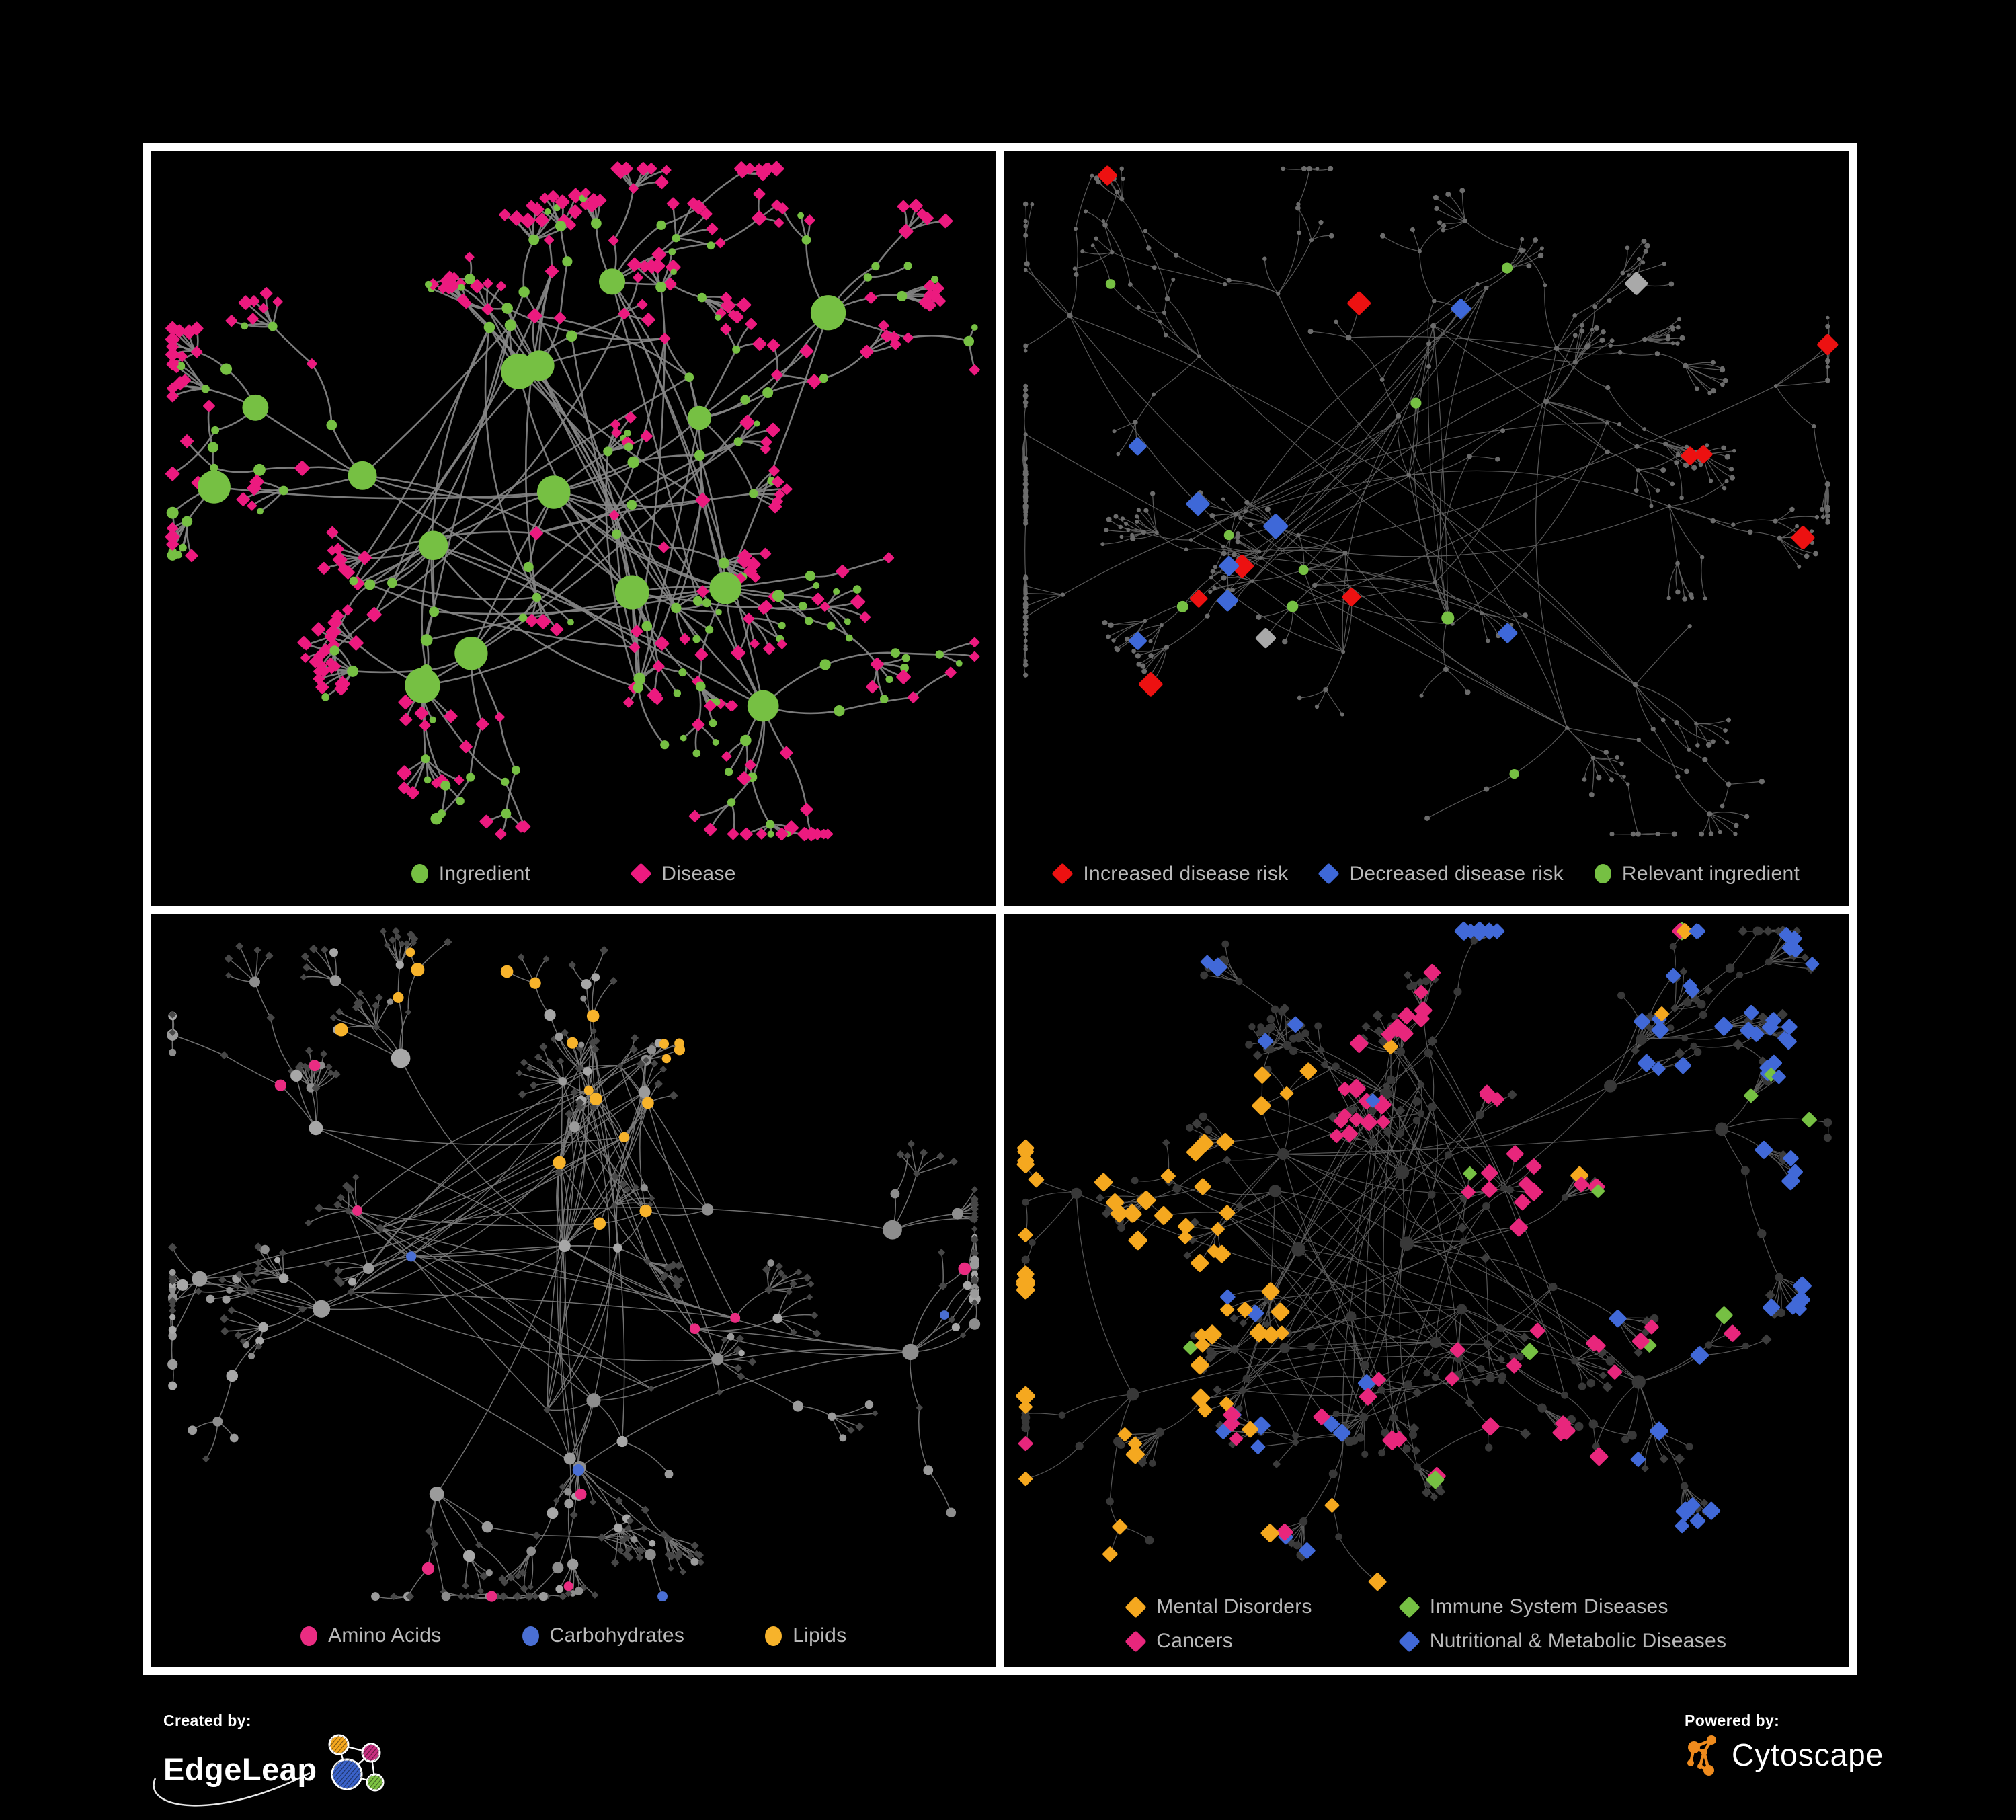 The height and width of the screenshot is (1820, 2016). What do you see at coordinates (1602, 873) in the screenshot?
I see `relevant-ingredient-circle-marker` at bounding box center [1602, 873].